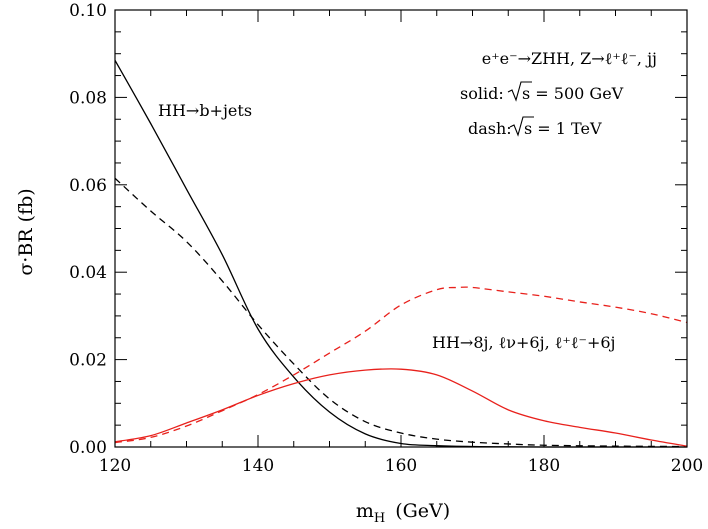 This screenshot has width=708, height=529. I want to click on y-tick-label: 0.02, so click(88, 361).